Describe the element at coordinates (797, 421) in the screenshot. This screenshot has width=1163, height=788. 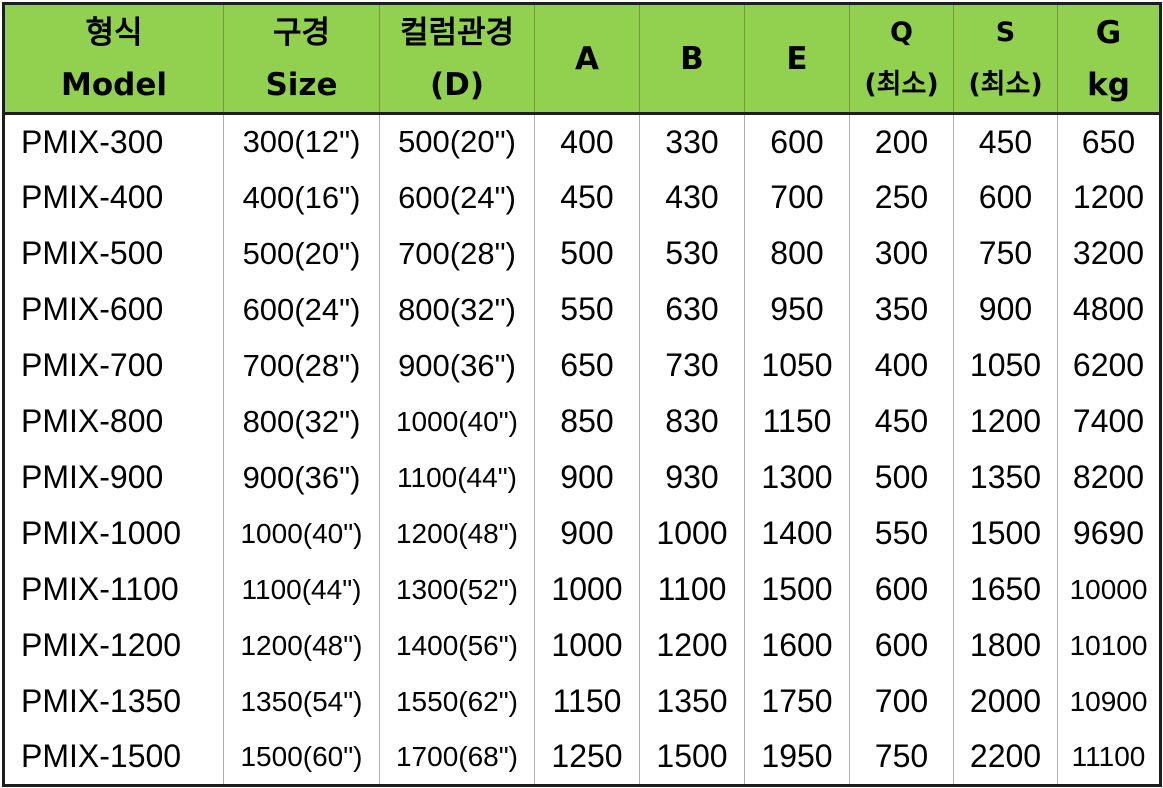
I see `cell-e: 1150` at that location.